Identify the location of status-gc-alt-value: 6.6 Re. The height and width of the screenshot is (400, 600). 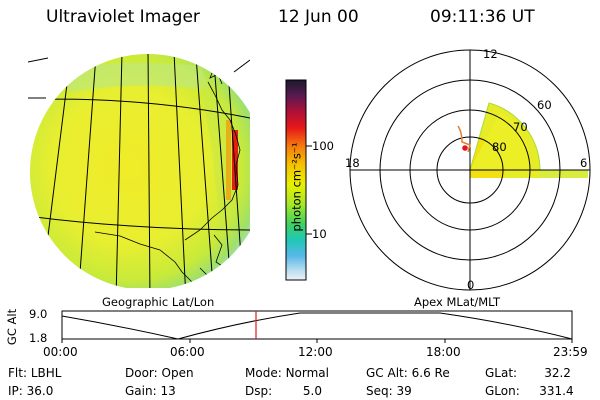
(430, 373).